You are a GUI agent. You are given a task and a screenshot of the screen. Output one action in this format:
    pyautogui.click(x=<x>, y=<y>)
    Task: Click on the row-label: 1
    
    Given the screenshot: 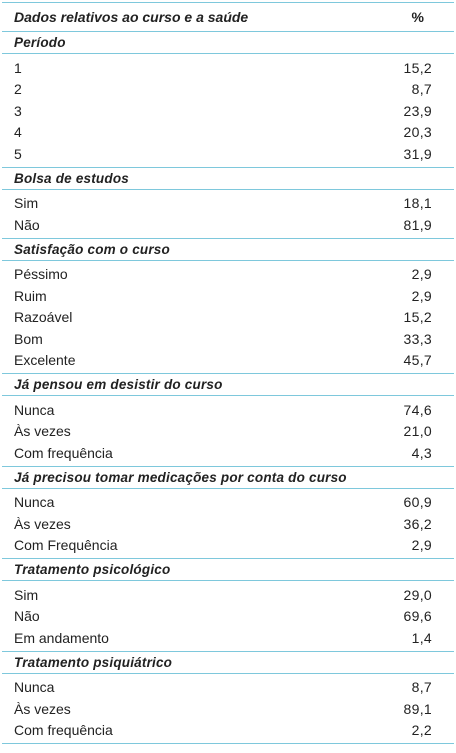 What is the action you would take?
    pyautogui.click(x=18, y=67)
    